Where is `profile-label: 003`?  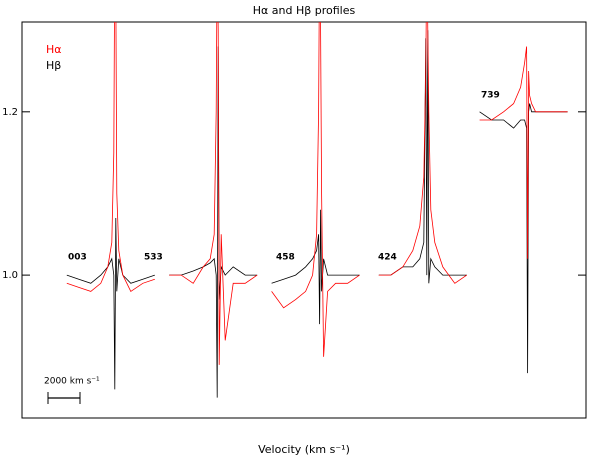 profile-label: 003 is located at coordinates (77, 258).